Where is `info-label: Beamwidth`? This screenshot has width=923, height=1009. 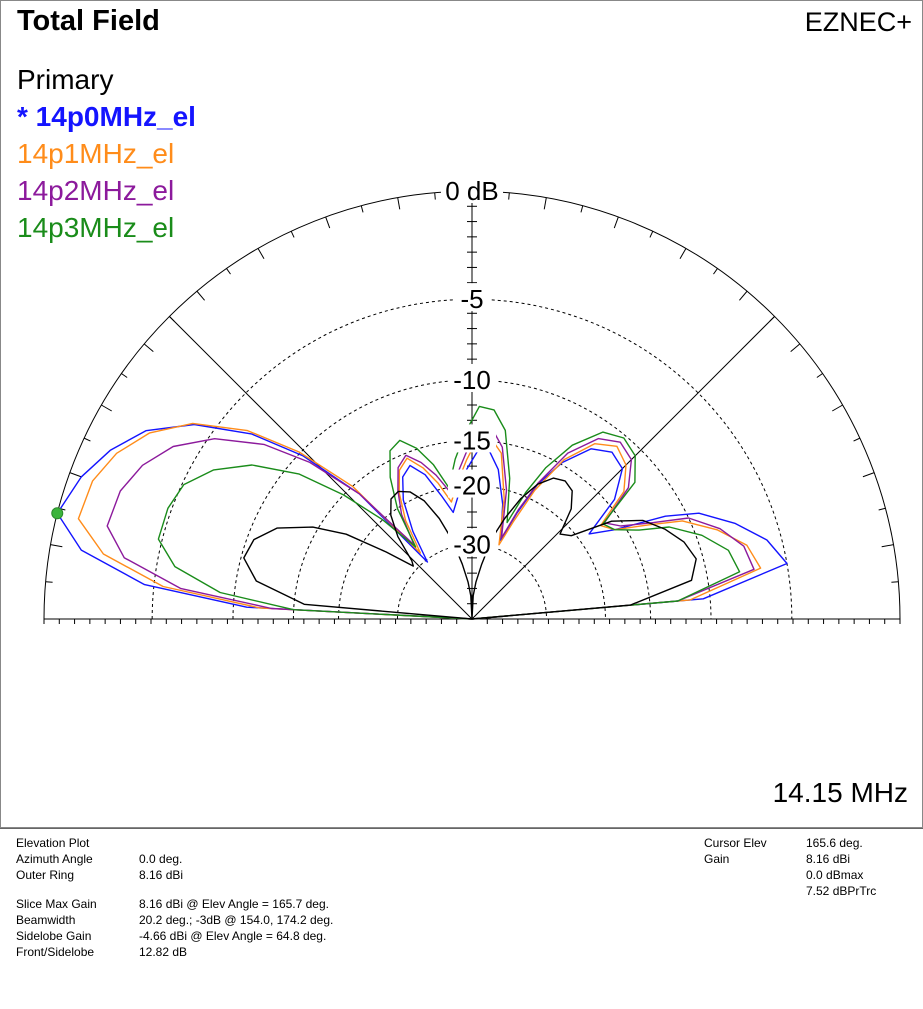
info-label: Beamwidth is located at coordinates (46, 920).